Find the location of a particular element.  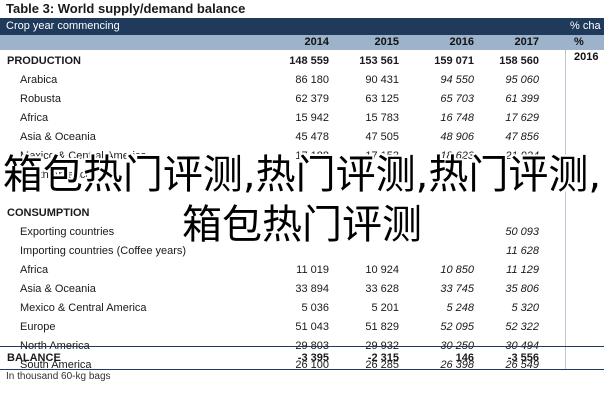

cell: 26 398 is located at coordinates (457, 365).